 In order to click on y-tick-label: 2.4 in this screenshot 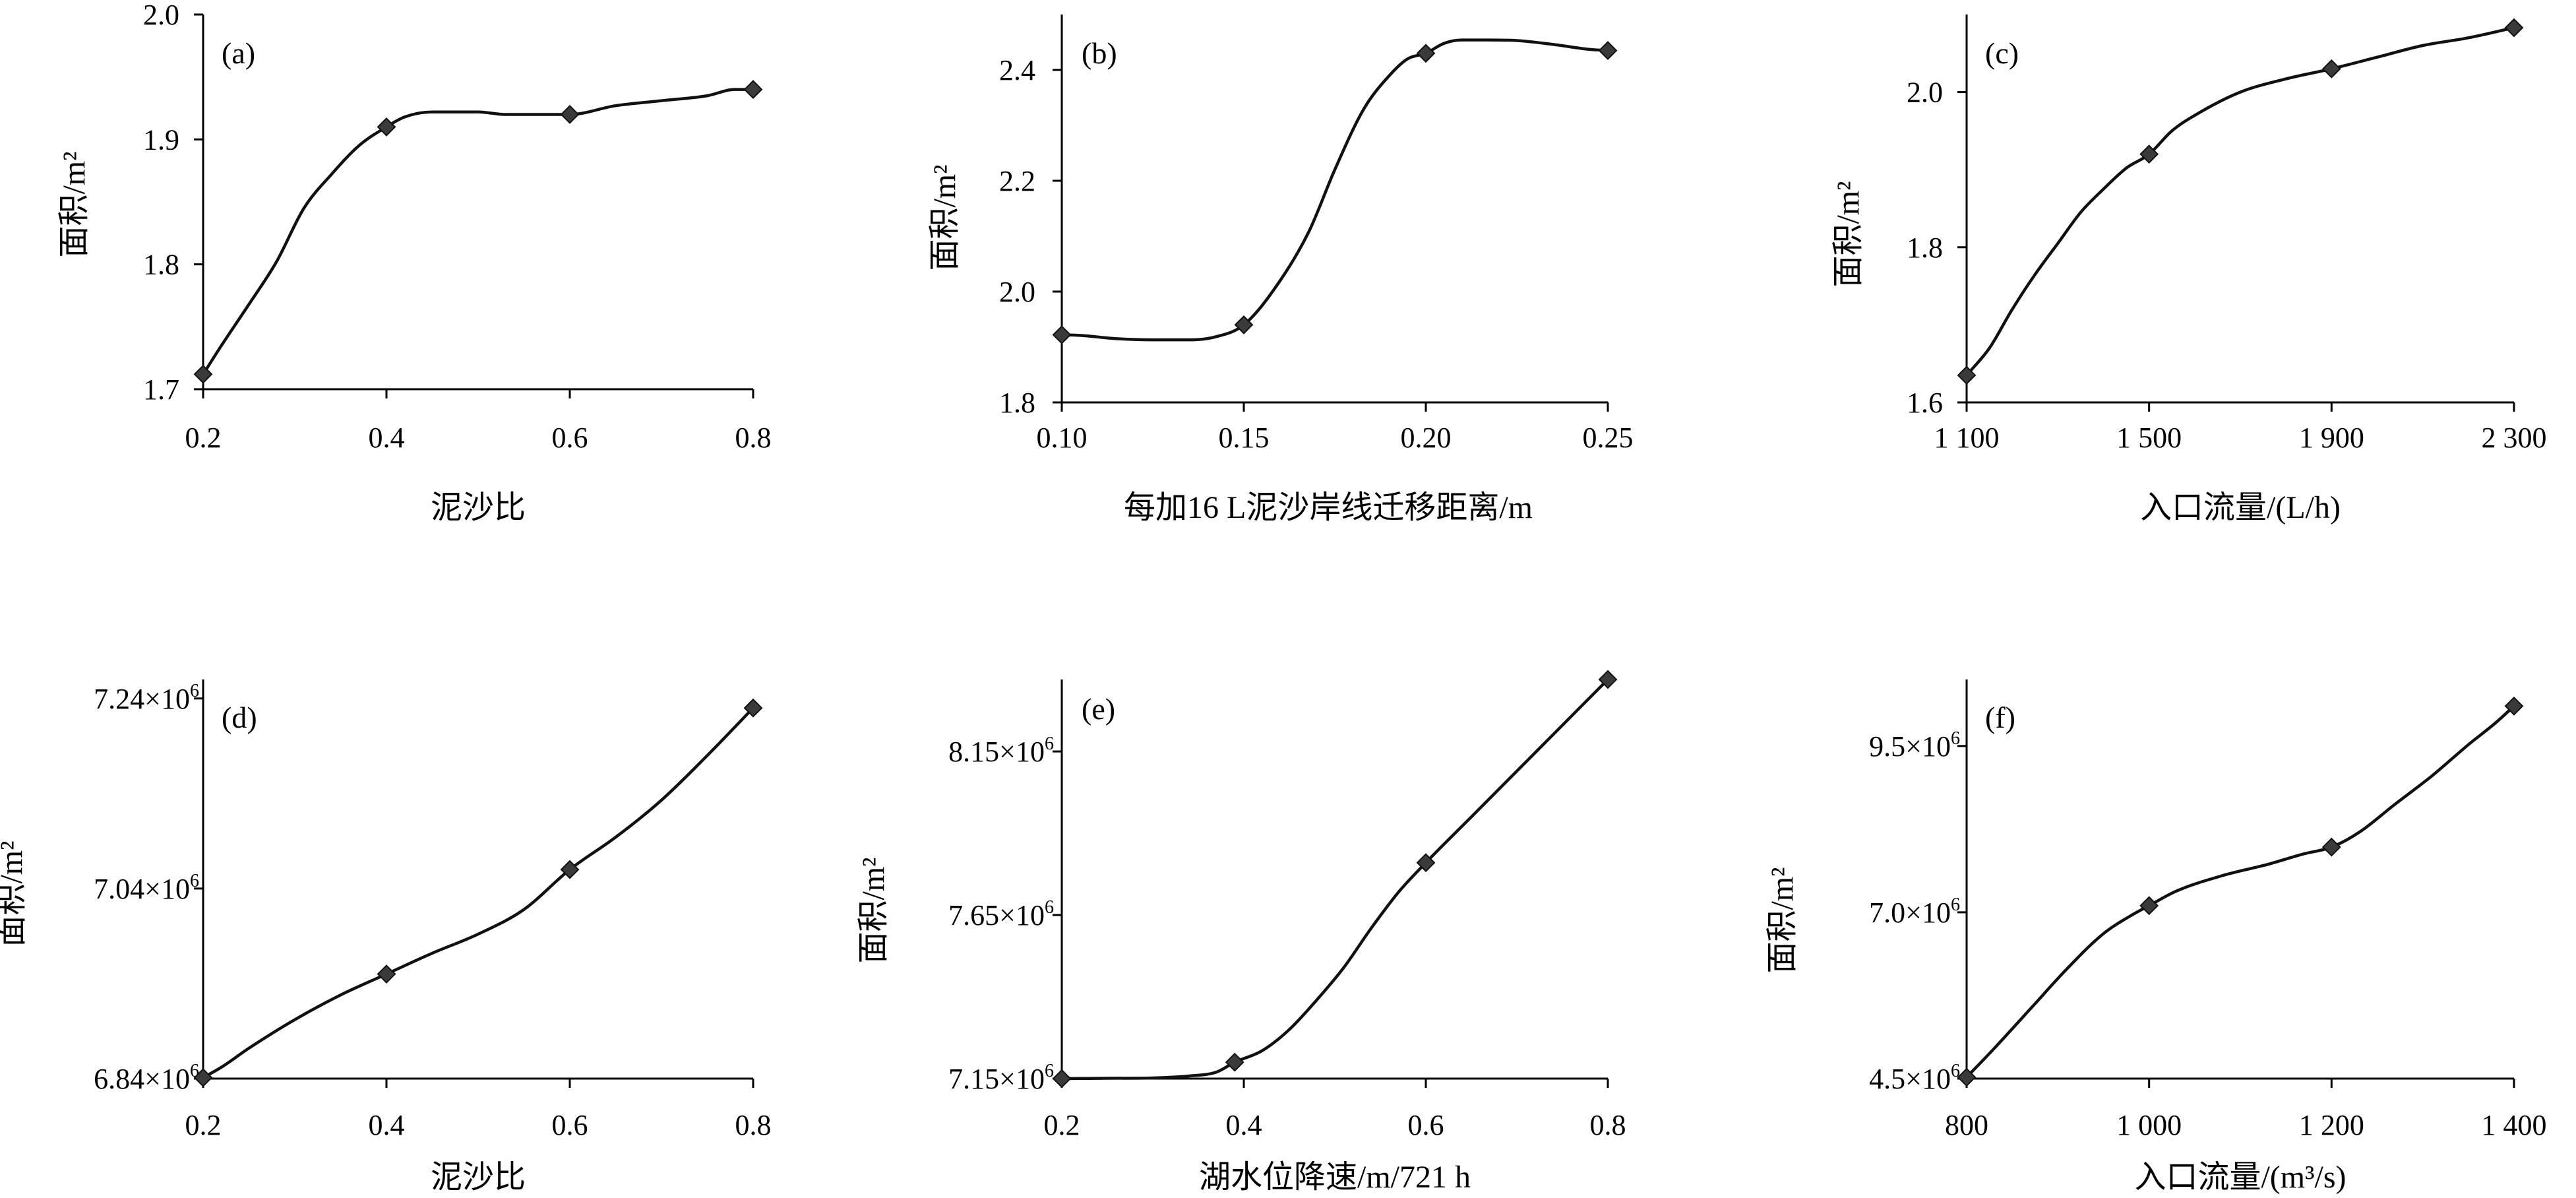, I will do `click(1017, 70)`.